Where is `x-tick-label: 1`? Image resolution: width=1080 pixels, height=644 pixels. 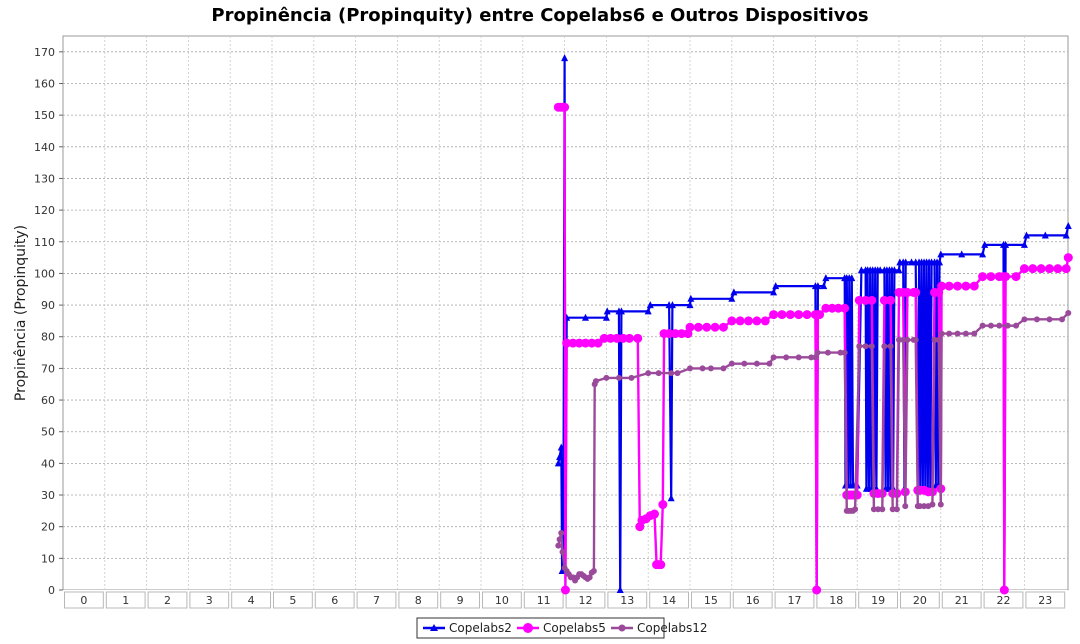 x-tick-label: 1 is located at coordinates (125, 600).